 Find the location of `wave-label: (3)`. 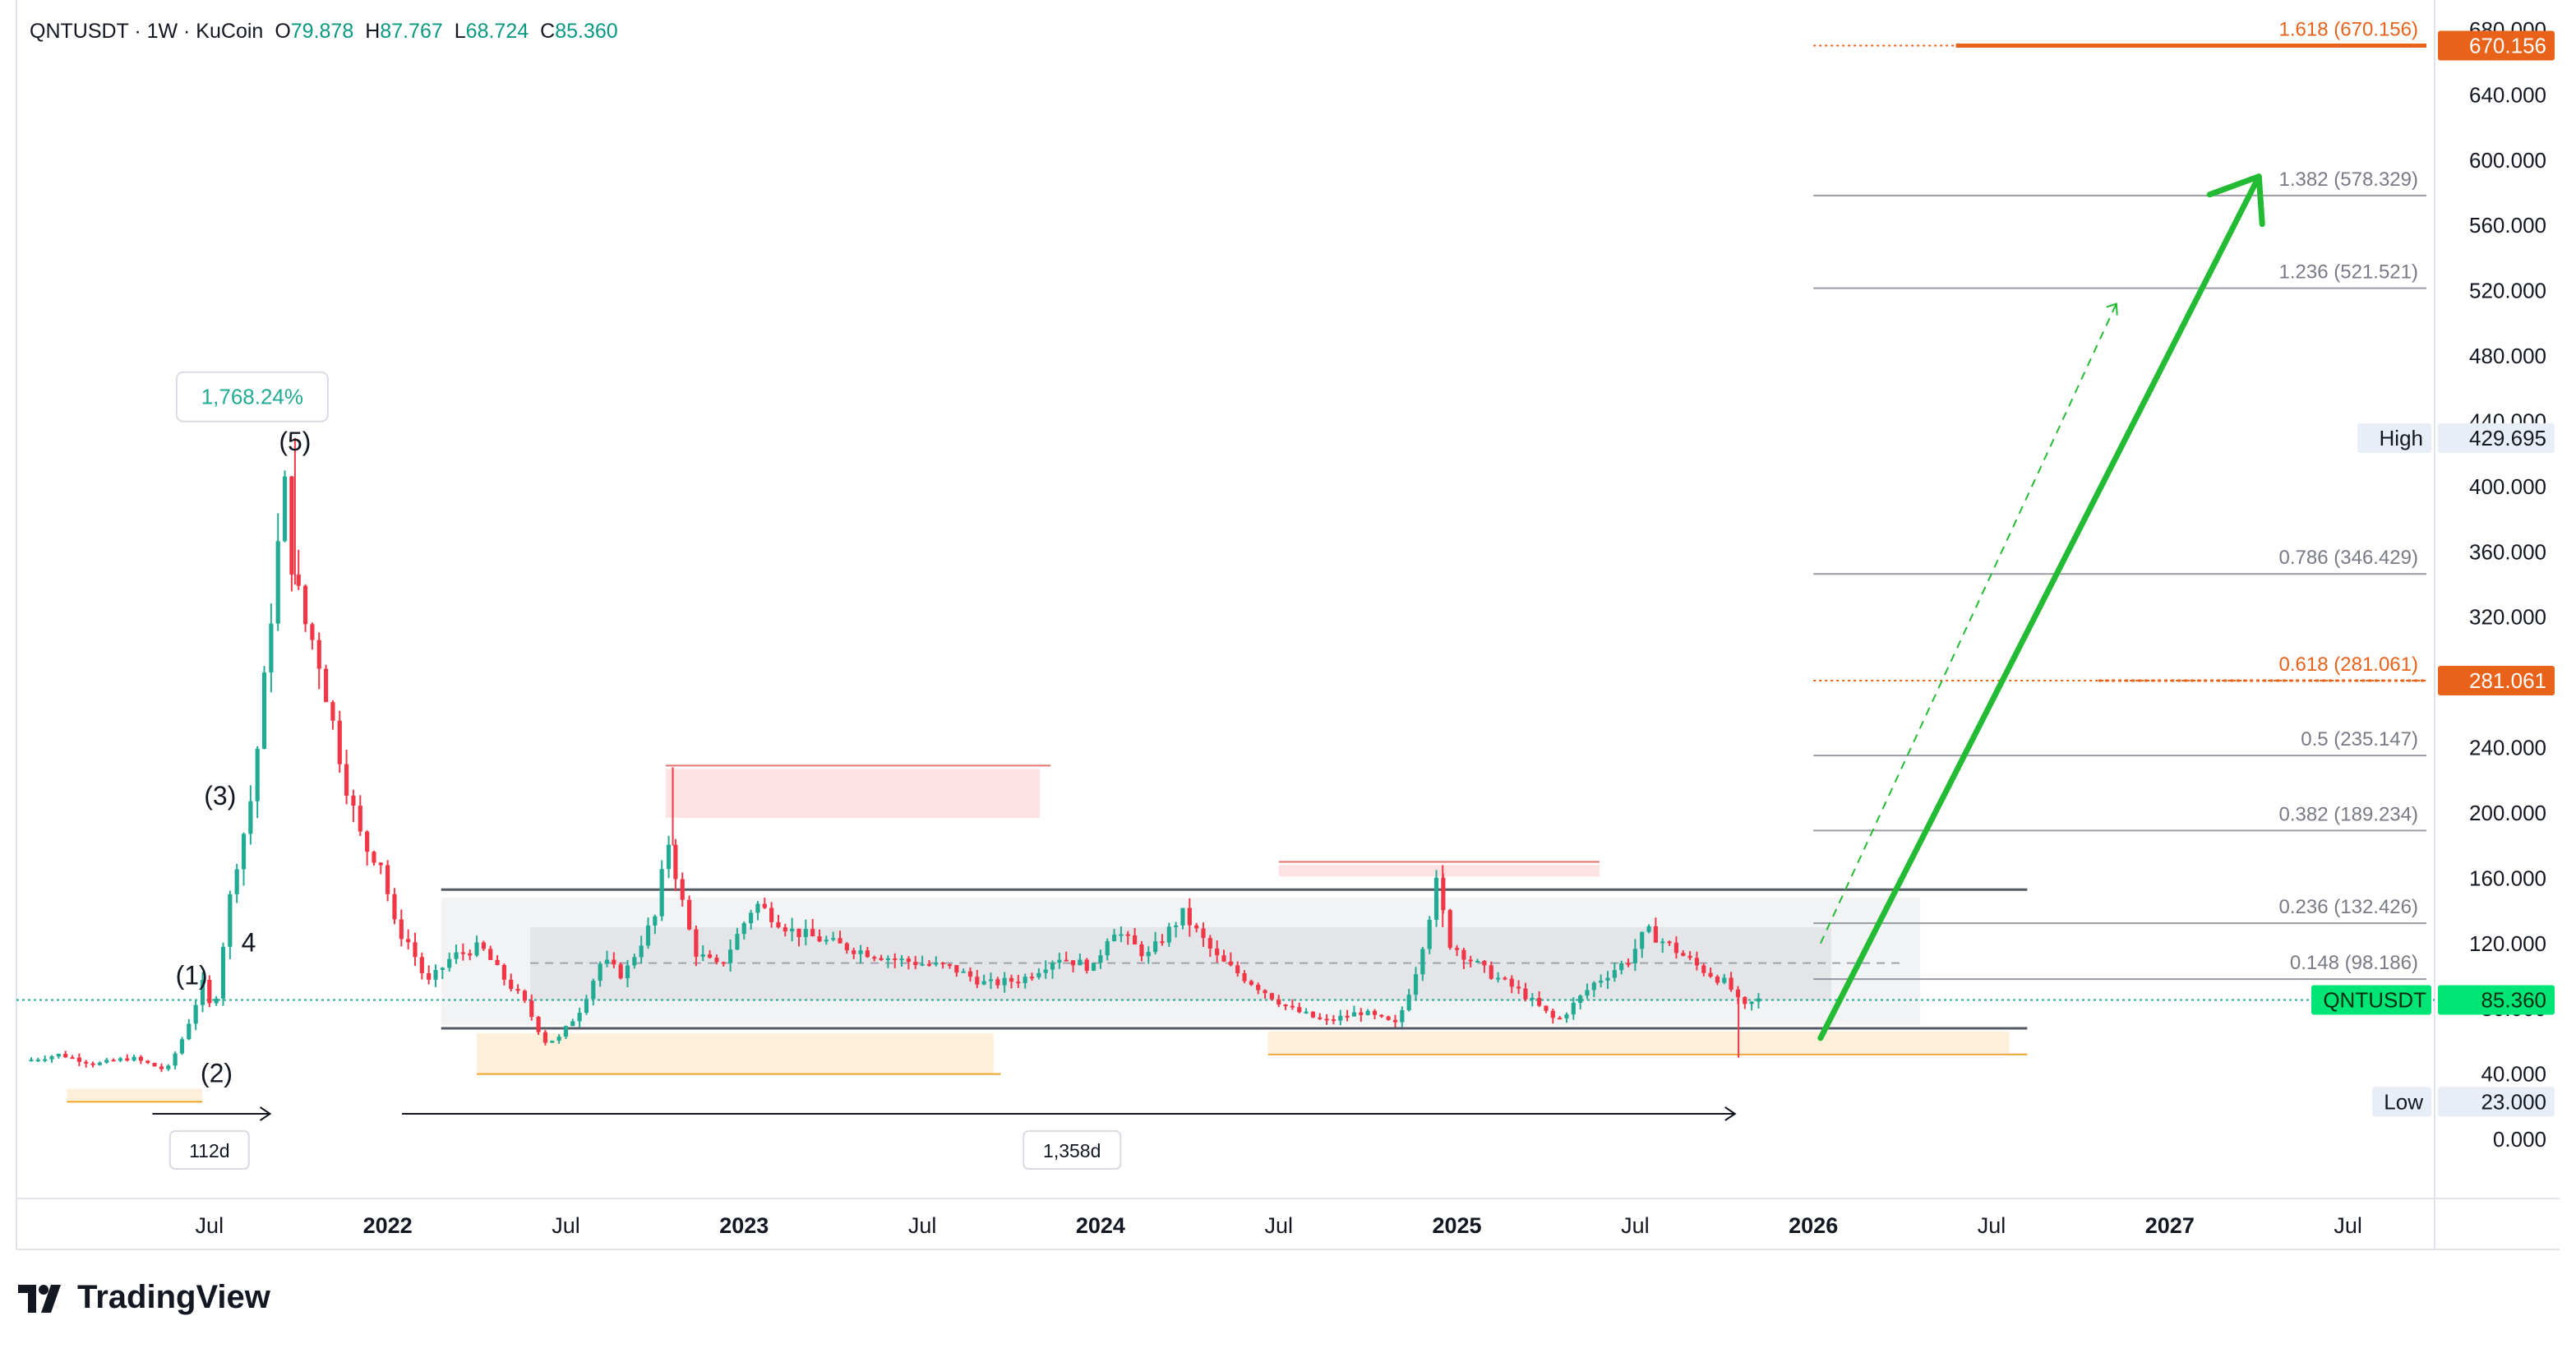

wave-label: (3) is located at coordinates (220, 795).